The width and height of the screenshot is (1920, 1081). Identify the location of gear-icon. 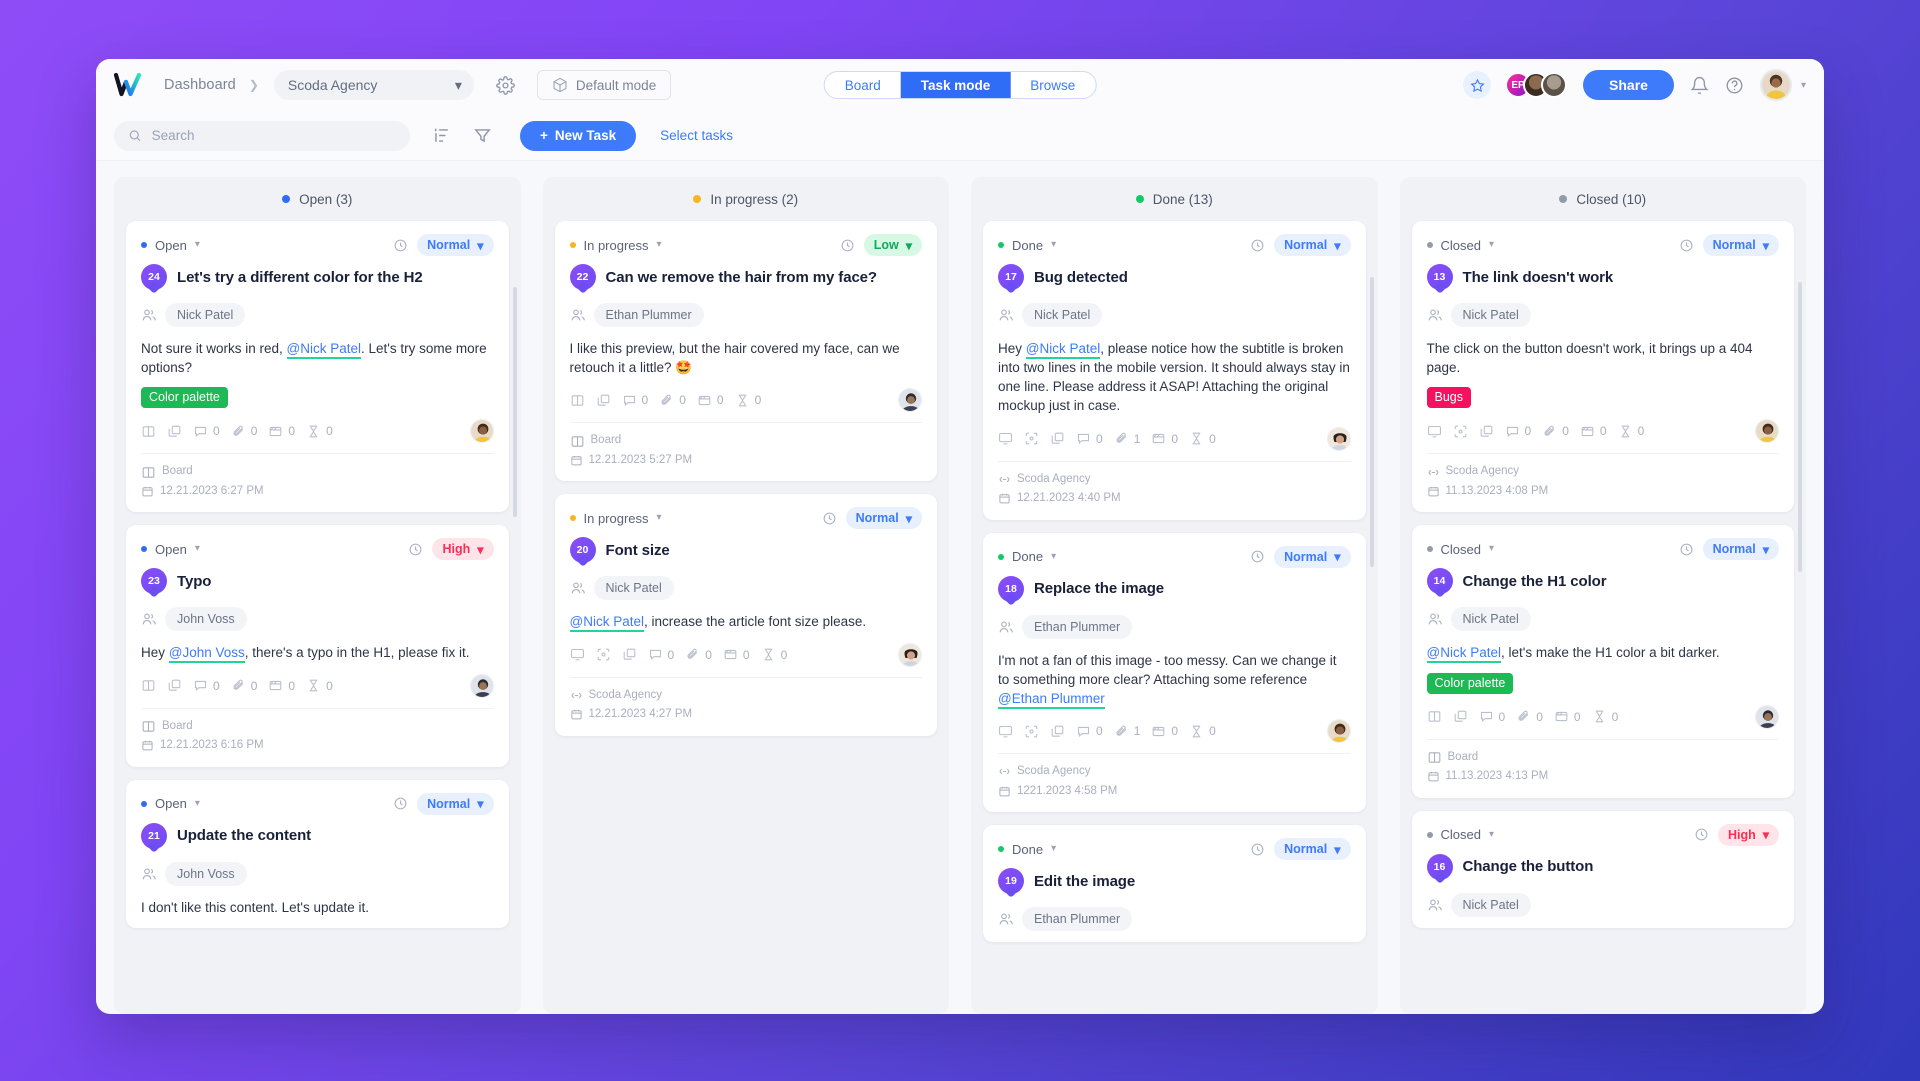
(505, 85).